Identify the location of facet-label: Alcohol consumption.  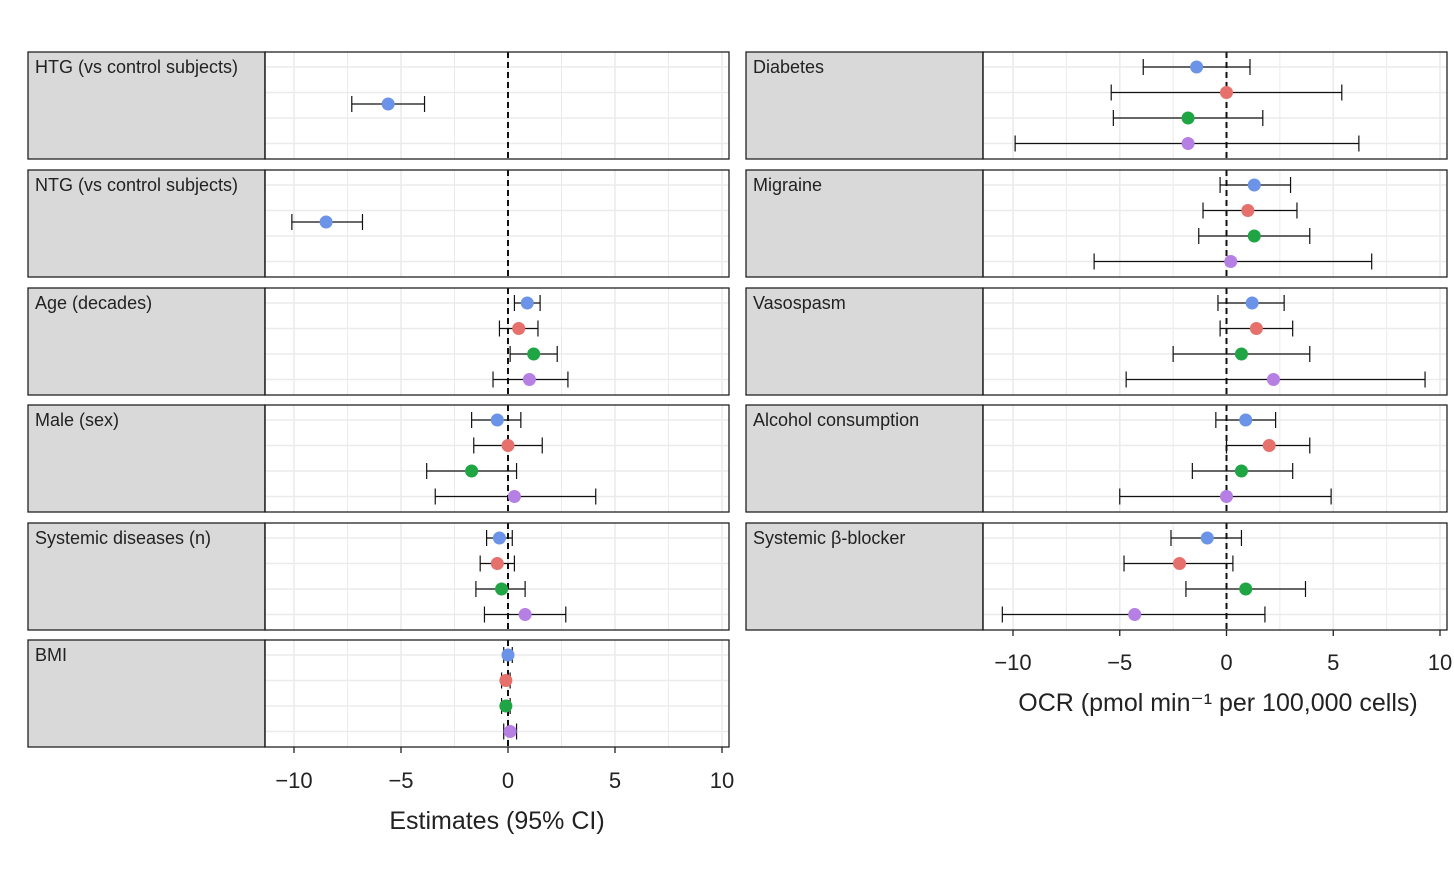
(836, 420).